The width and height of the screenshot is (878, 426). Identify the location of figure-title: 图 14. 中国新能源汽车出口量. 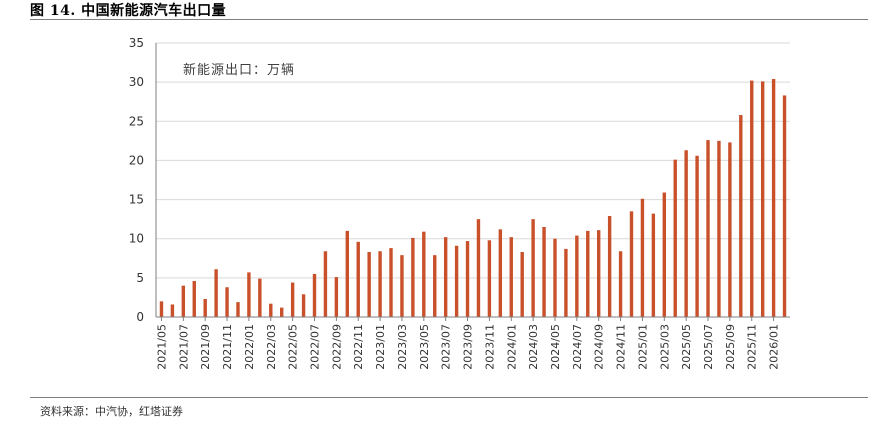
(128, 11).